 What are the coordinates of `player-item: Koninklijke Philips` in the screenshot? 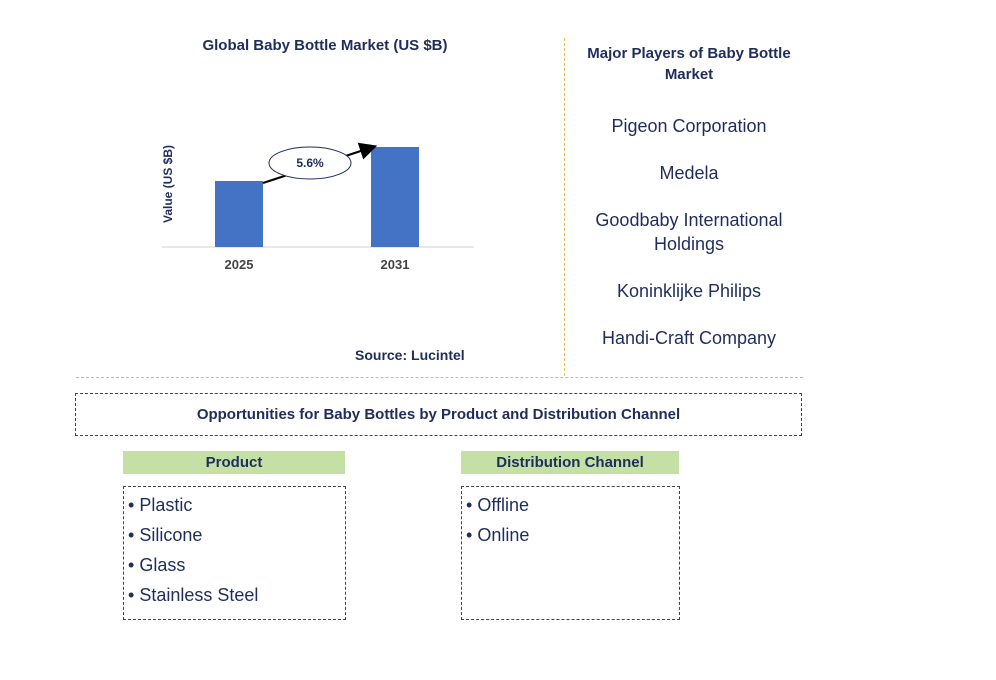 It's located at (689, 291).